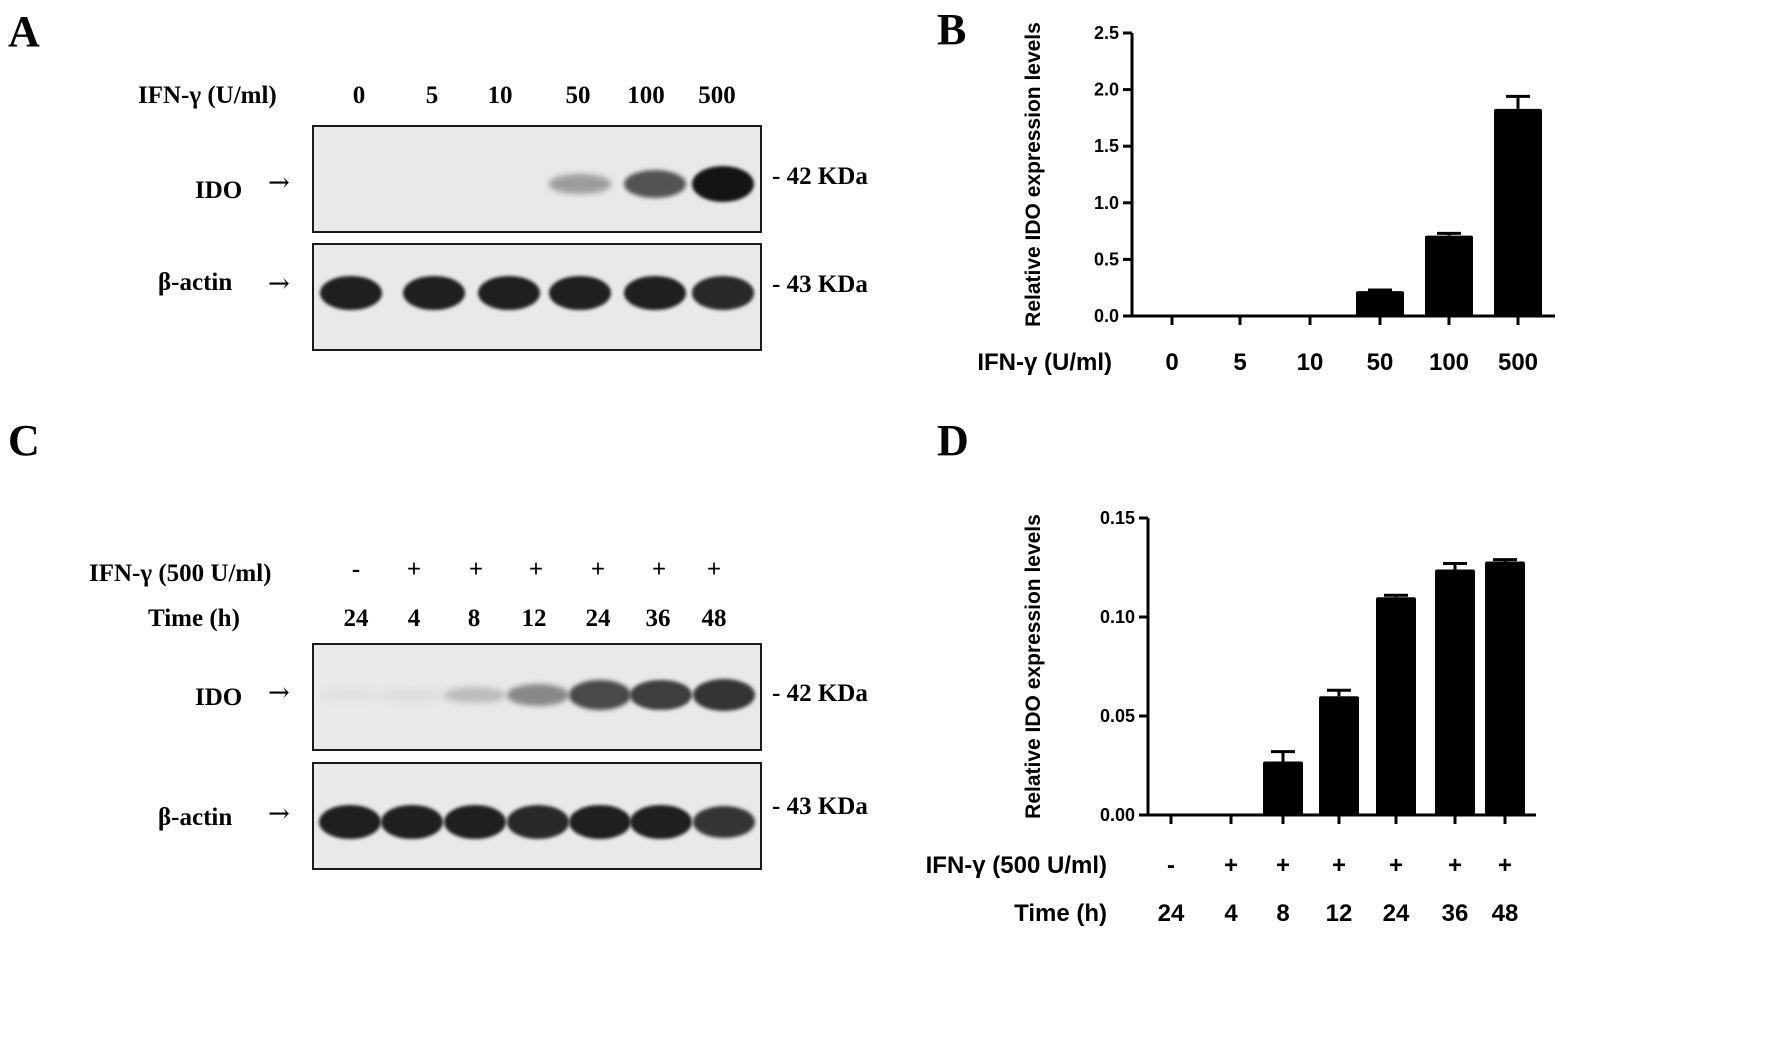 This screenshot has width=1772, height=1062. Describe the element at coordinates (219, 190) in the screenshot. I see `blot-a-ido-label: IDO` at that location.